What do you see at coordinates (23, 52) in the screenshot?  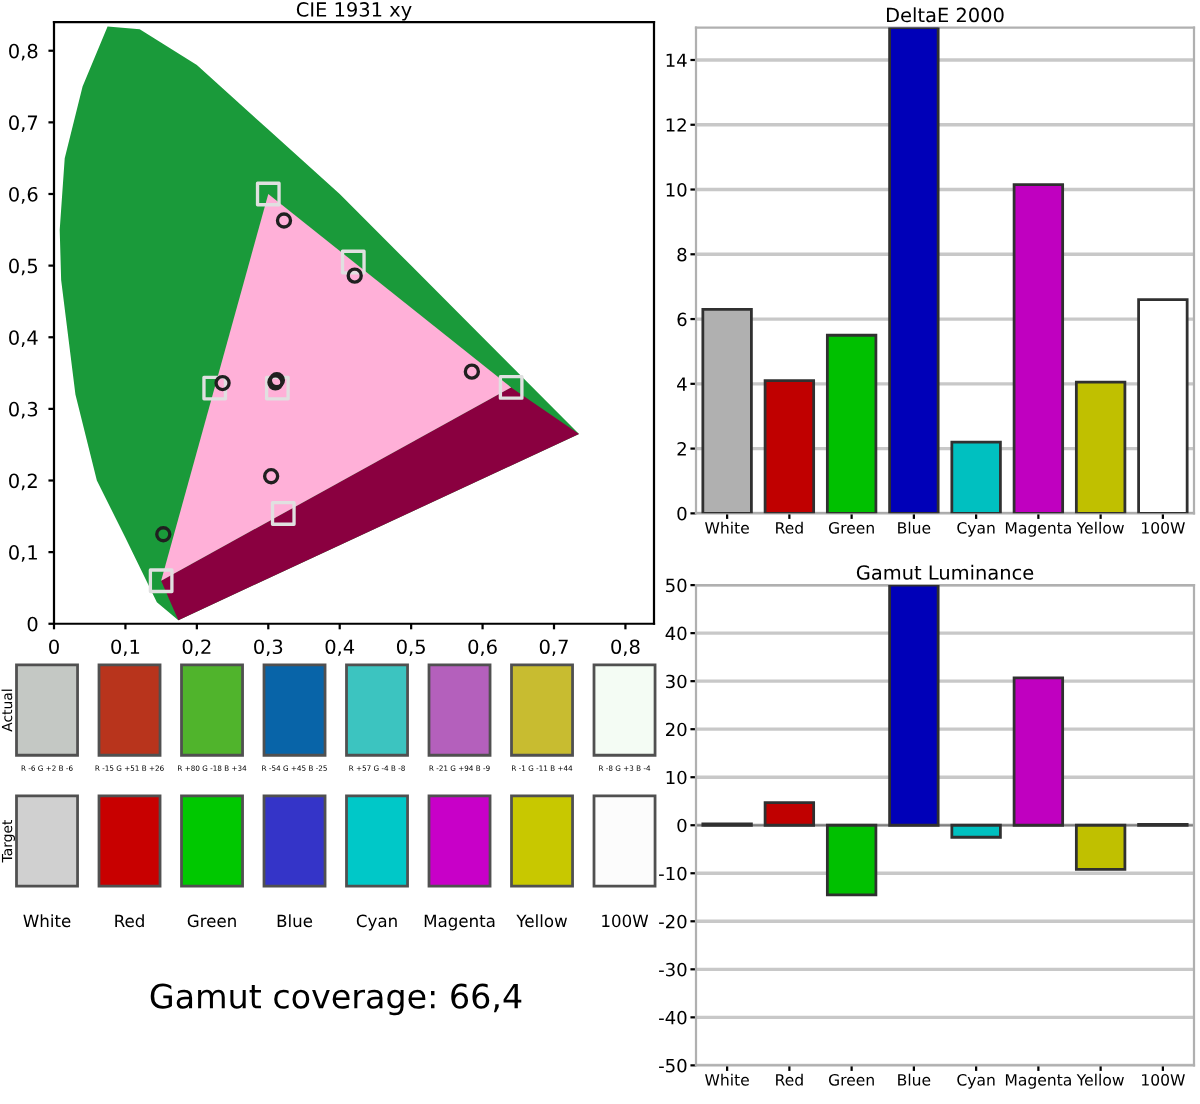 I see `y-tick-label: 0,8` at bounding box center [23, 52].